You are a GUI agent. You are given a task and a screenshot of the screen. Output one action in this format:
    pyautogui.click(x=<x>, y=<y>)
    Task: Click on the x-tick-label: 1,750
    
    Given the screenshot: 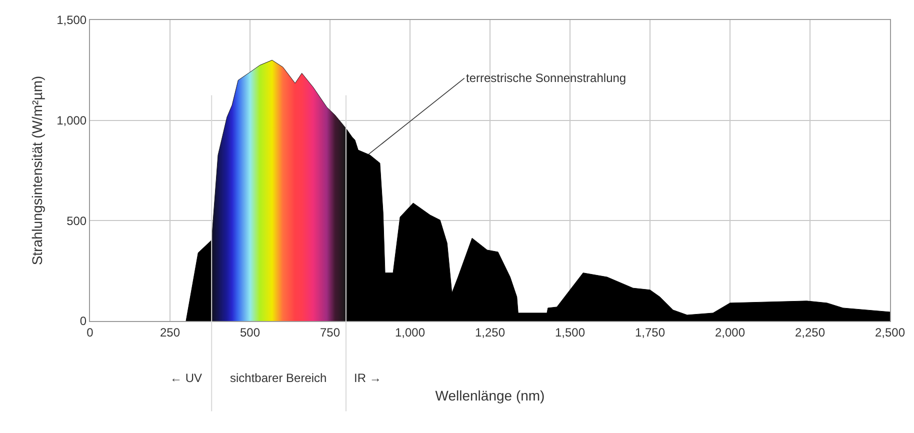 What is the action you would take?
    pyautogui.click(x=650, y=332)
    